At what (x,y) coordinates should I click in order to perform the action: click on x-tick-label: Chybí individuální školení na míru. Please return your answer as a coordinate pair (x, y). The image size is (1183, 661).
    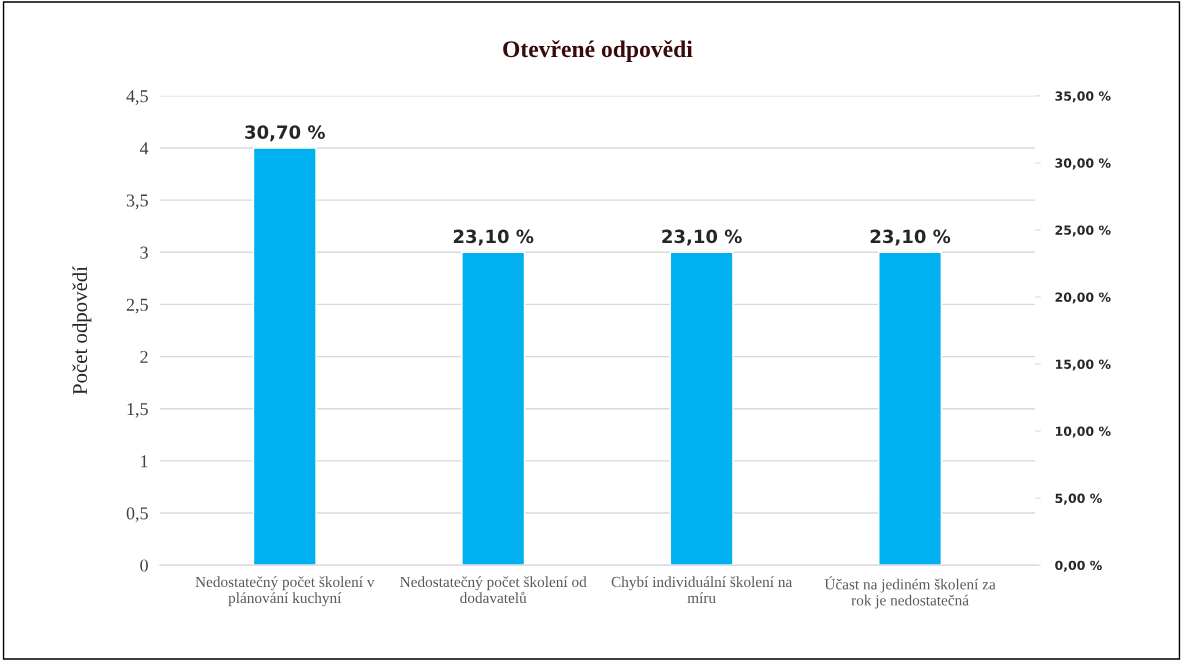
    Looking at the image, I should click on (702, 590).